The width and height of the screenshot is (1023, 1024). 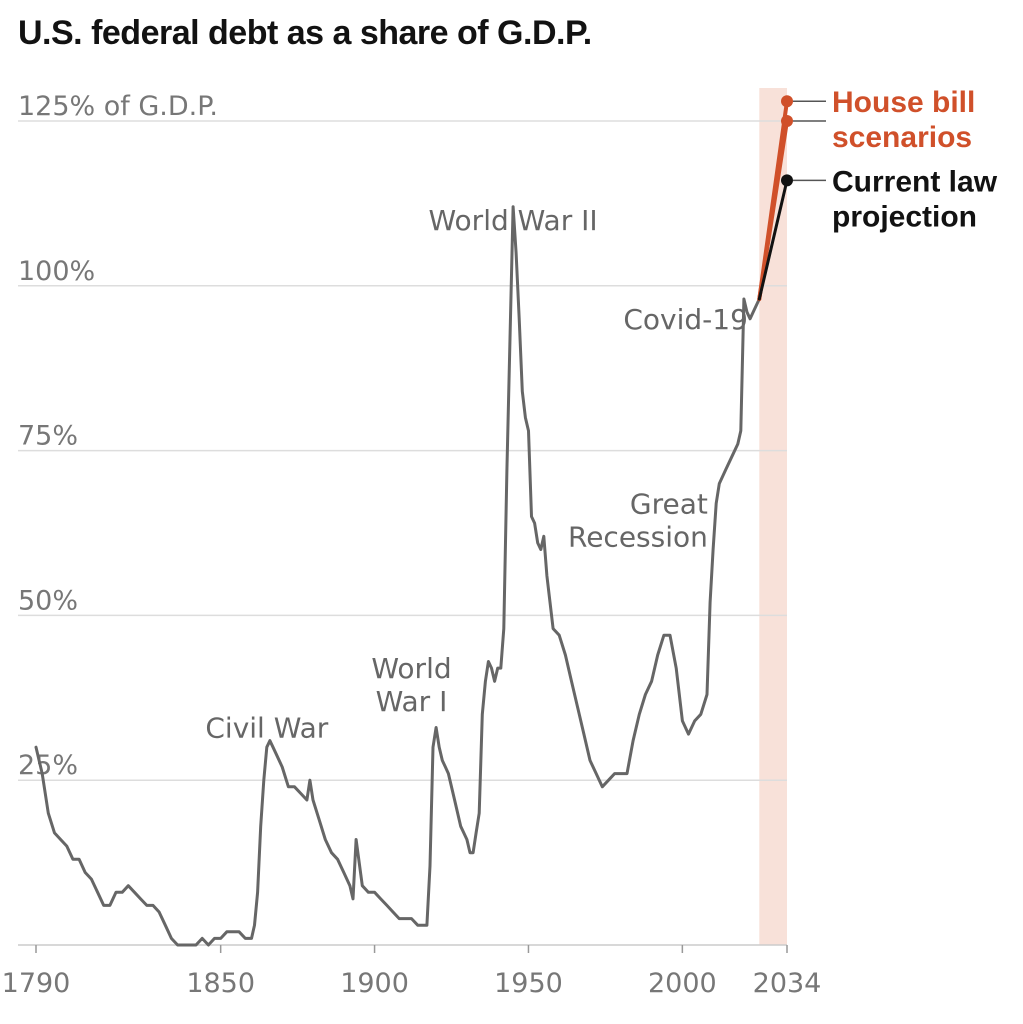 I want to click on xtick-label-1790: 1790, so click(x=36, y=983).